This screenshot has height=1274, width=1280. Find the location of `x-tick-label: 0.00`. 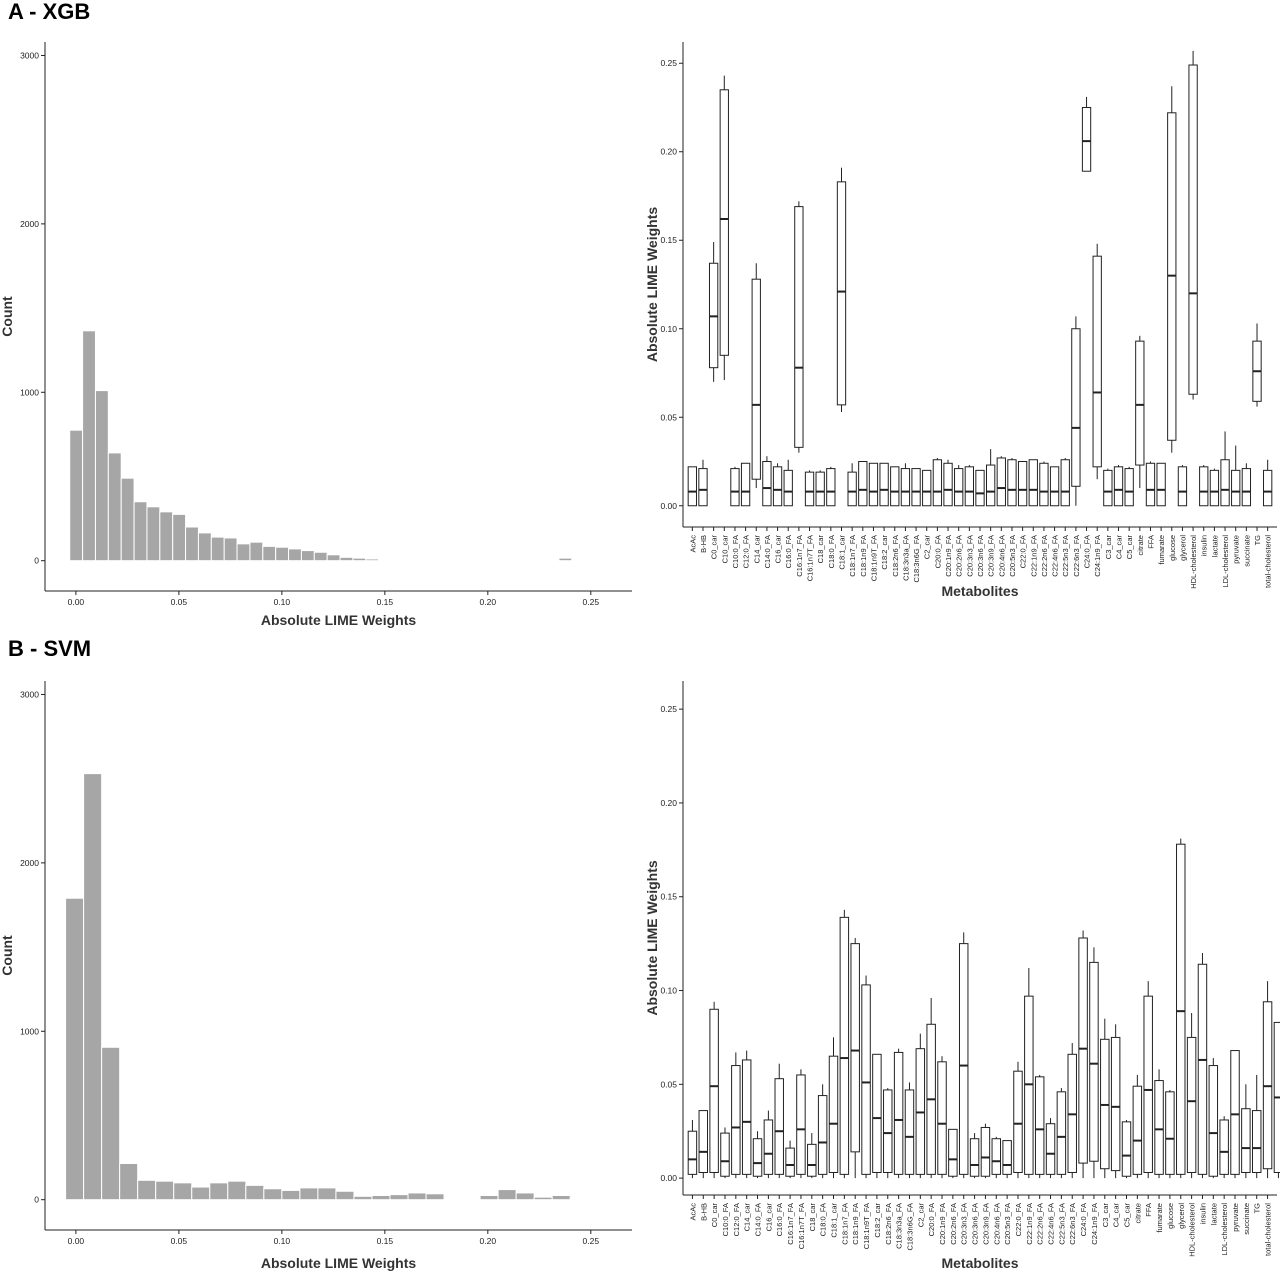

x-tick-label: 0.00 is located at coordinates (76, 1241).